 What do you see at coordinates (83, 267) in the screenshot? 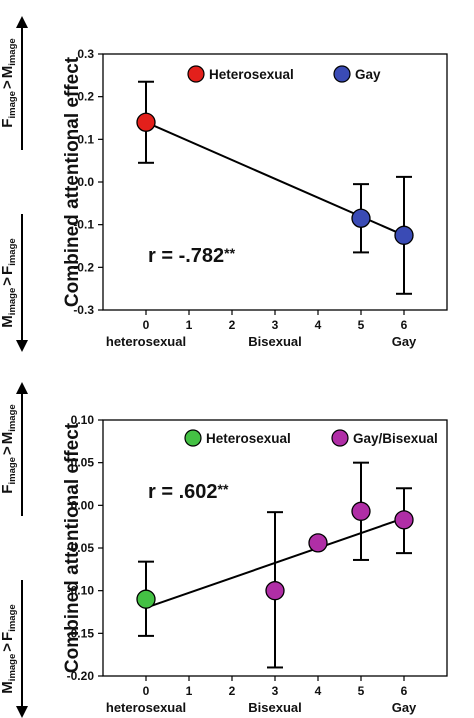
I see `y-tick-label: -0.2` at bounding box center [83, 267].